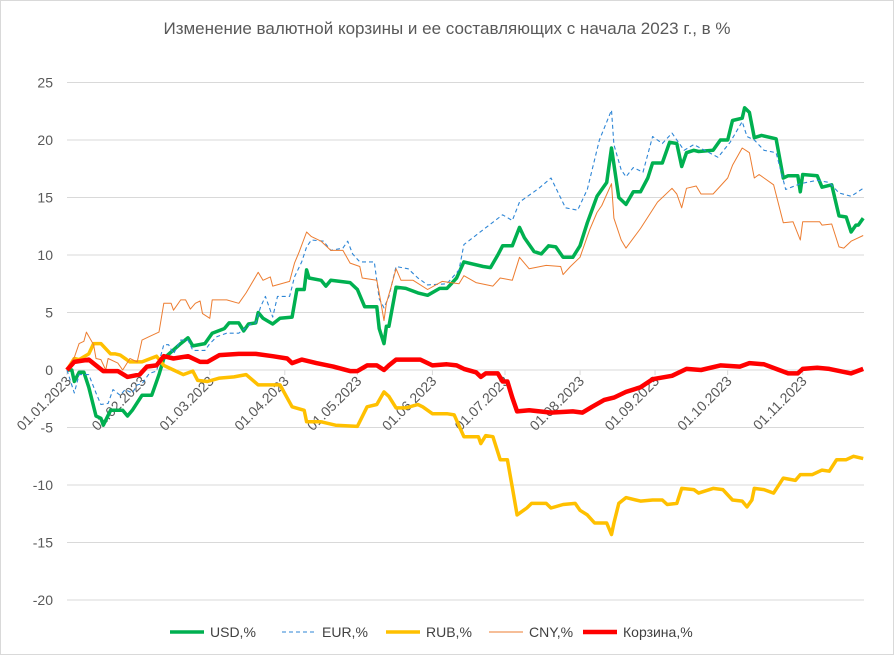 This screenshot has width=894, height=655. Describe the element at coordinates (704, 403) in the screenshot. I see `x-tick-label: 01.10.2023` at that location.